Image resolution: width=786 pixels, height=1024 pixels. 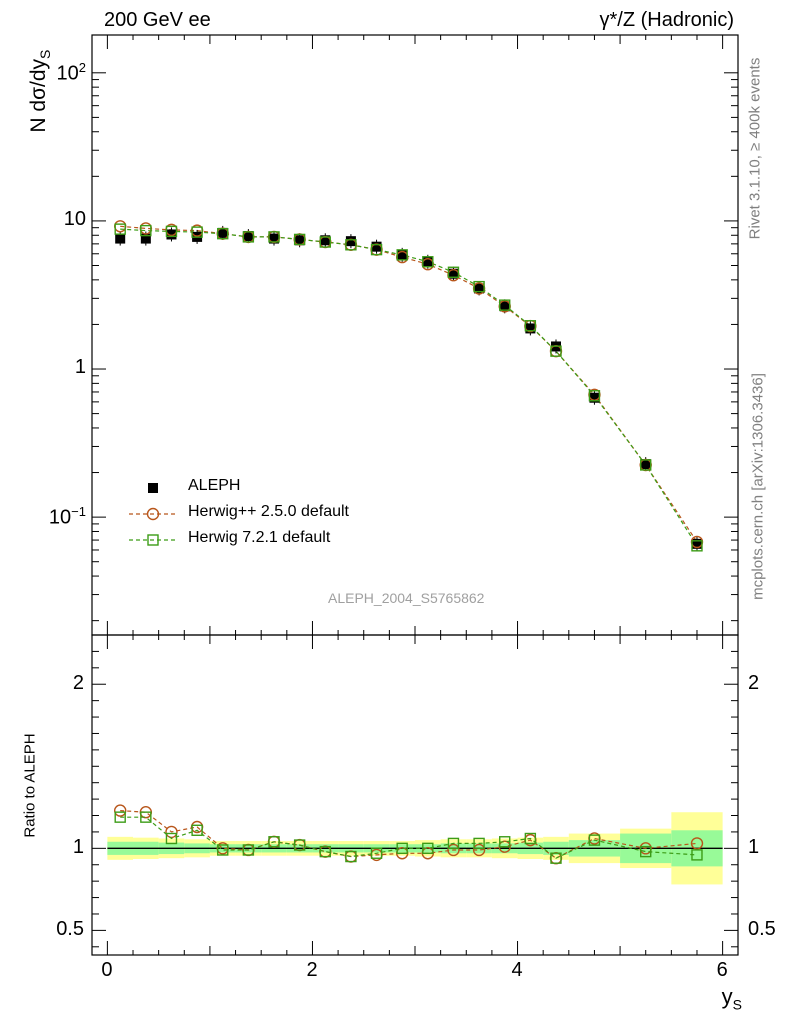 I want to click on plot-title-left: 200 GeV ee, so click(x=157, y=20).